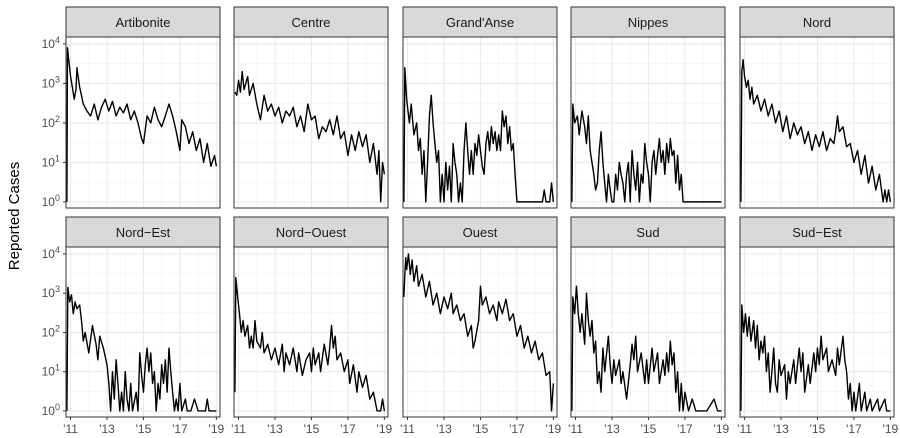 The width and height of the screenshot is (900, 438). I want to click on facet-panel: Ouest '11 '13 '15 '17 '19, so click(481, 326).